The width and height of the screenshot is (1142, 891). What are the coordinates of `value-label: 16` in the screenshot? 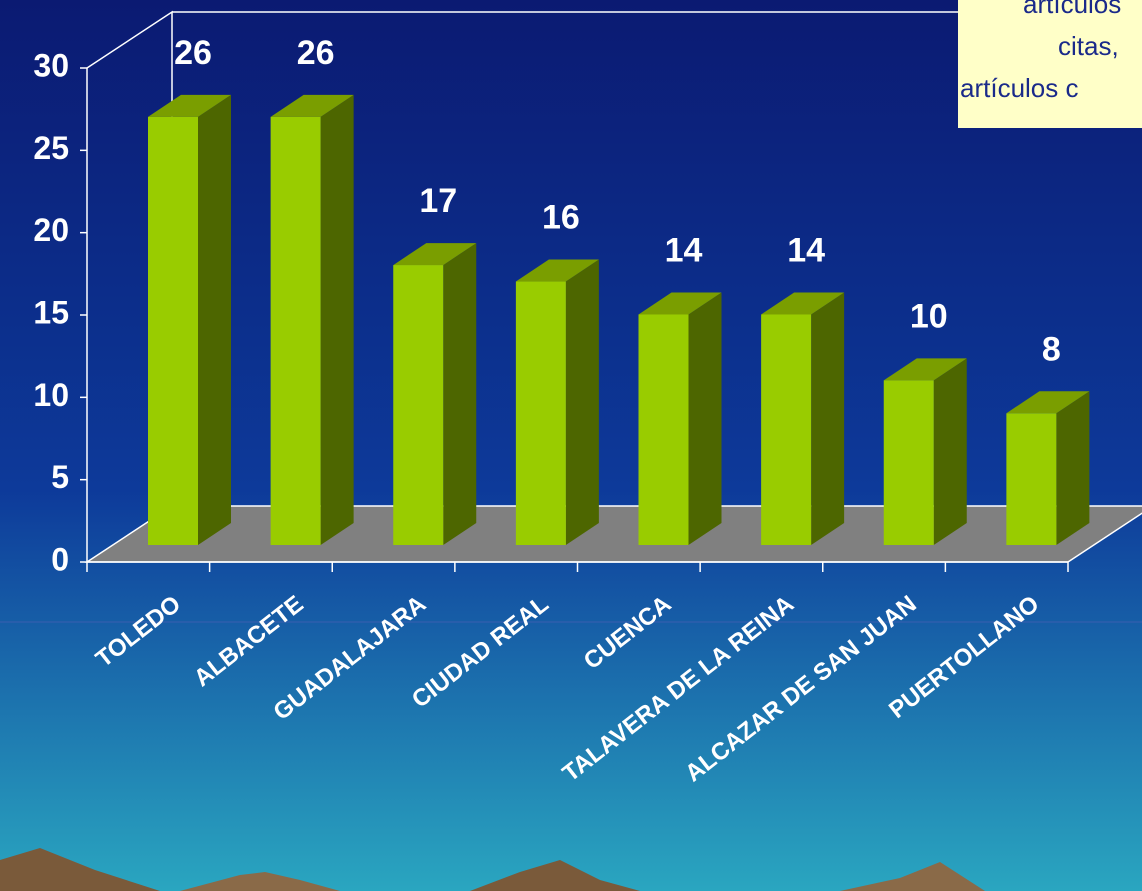 It's located at (561, 218).